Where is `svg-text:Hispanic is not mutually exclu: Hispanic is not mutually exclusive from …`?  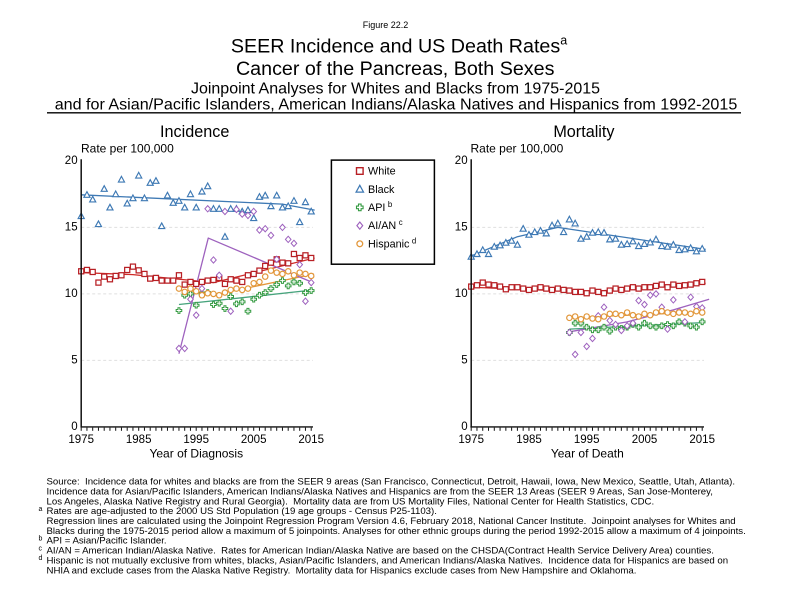 svg-text:Hispanic is not mutually exclu: Hispanic is not mutually exclusive from … is located at coordinates (388, 560).